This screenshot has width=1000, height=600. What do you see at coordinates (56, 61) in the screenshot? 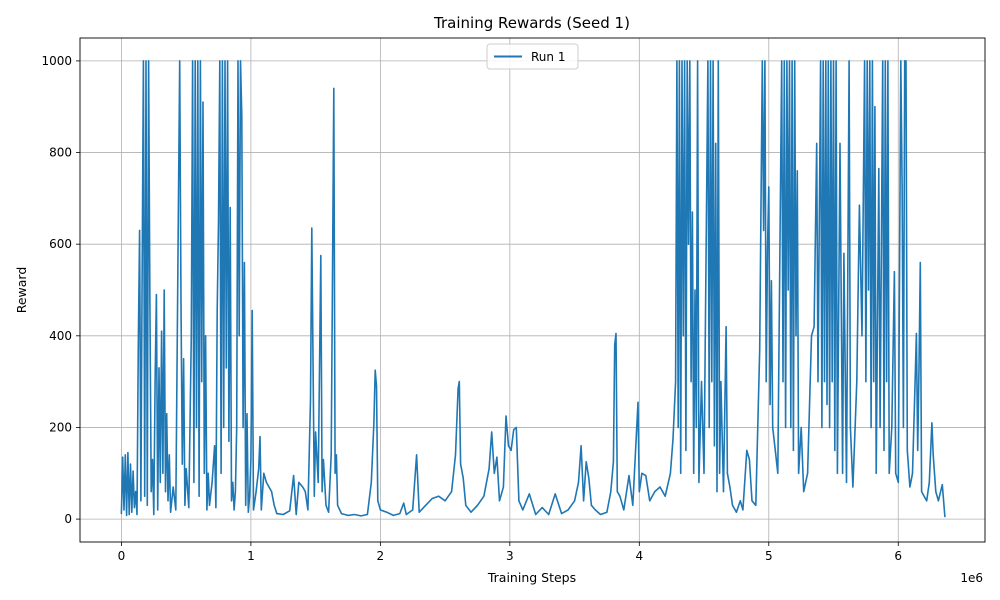
I see `y-tick-label: 1000` at bounding box center [56, 61].